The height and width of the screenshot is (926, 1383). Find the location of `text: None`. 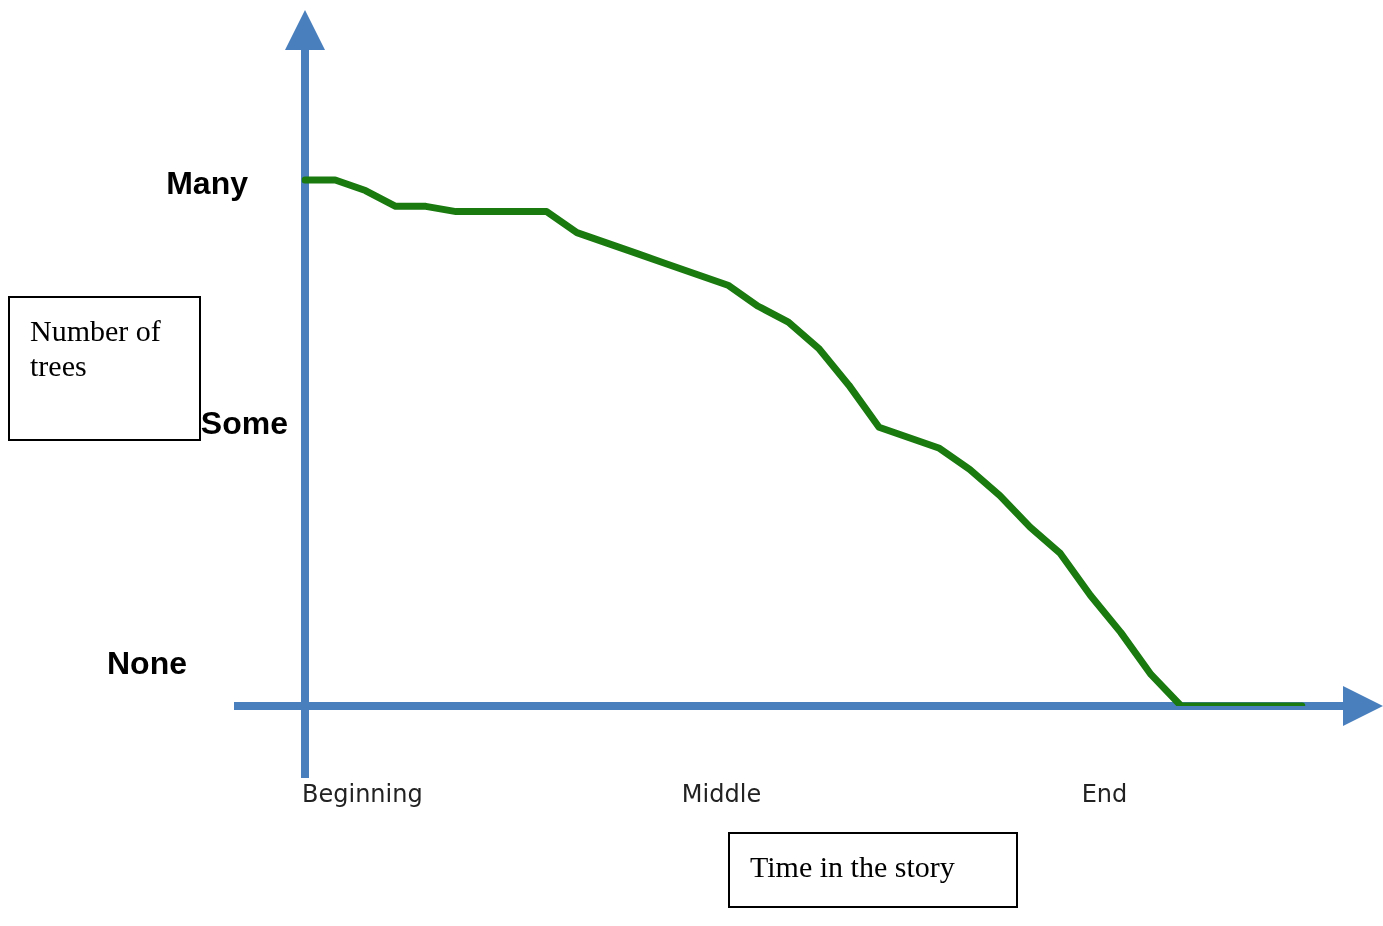

text: None is located at coordinates (147, 662).